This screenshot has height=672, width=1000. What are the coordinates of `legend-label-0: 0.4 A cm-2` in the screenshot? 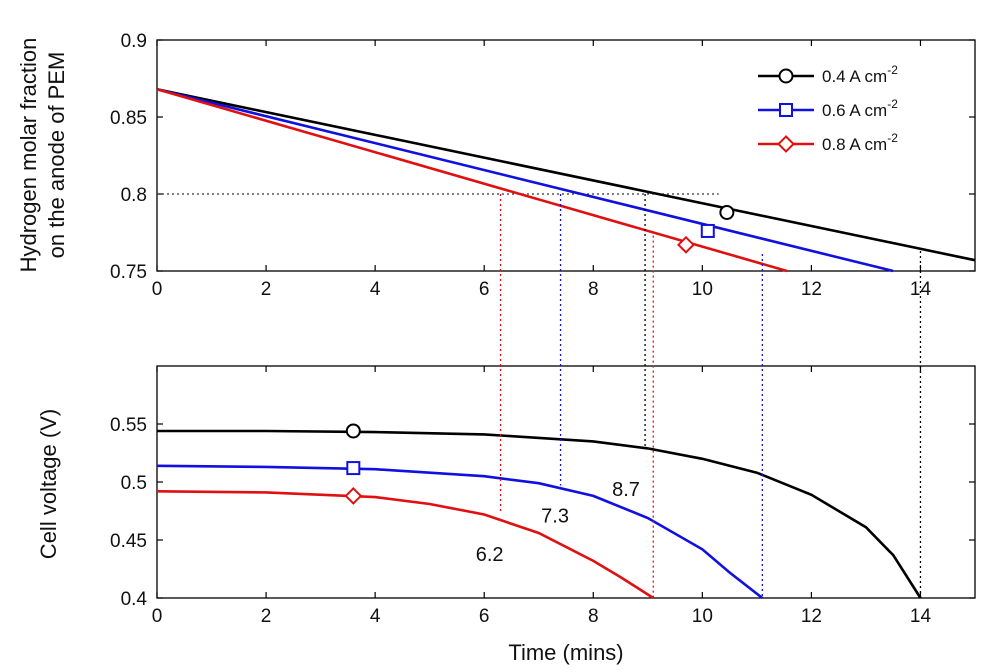 It's located at (860, 74).